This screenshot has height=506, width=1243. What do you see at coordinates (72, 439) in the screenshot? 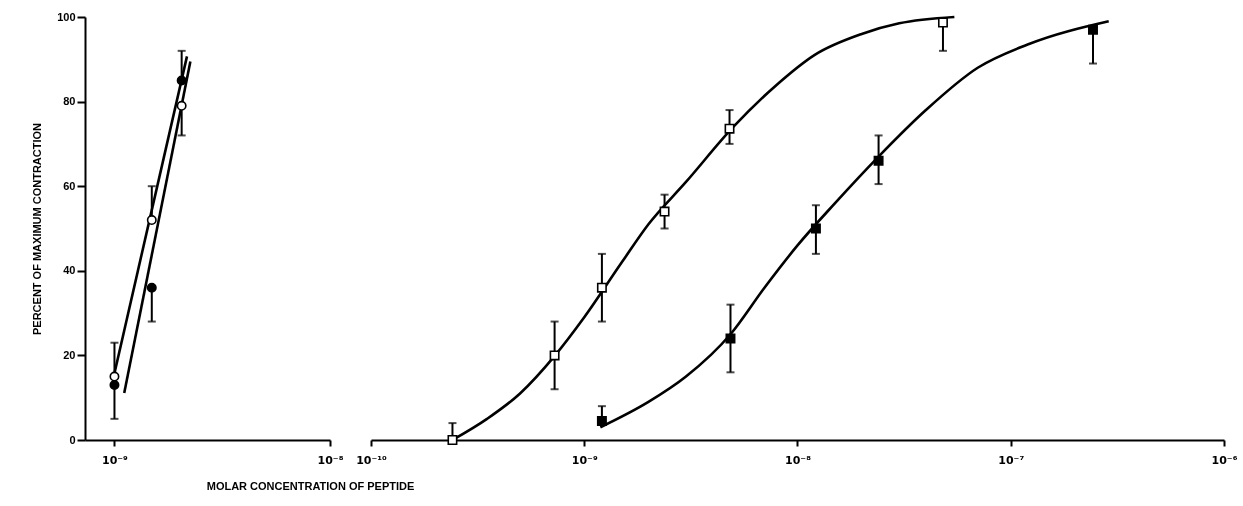
I see `y-tick-label: 0` at bounding box center [72, 439].